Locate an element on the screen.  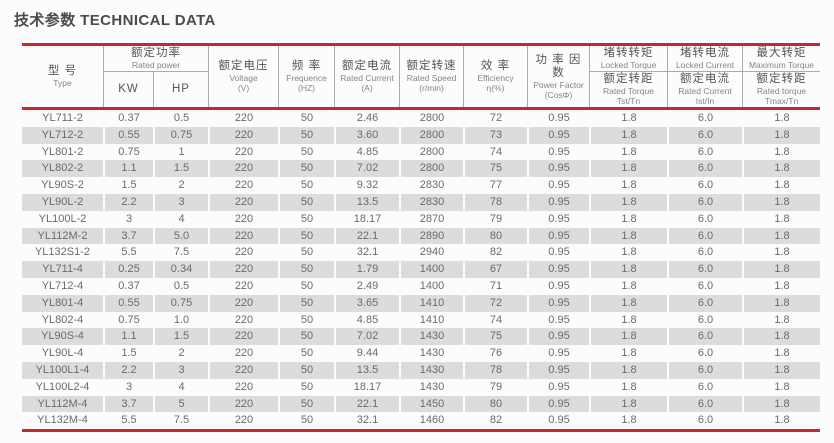
table-row: YL100L-2 3 4 220 50 18.17 2870 79 0.95 1.8 6.0 1.8 is located at coordinates (421, 219).